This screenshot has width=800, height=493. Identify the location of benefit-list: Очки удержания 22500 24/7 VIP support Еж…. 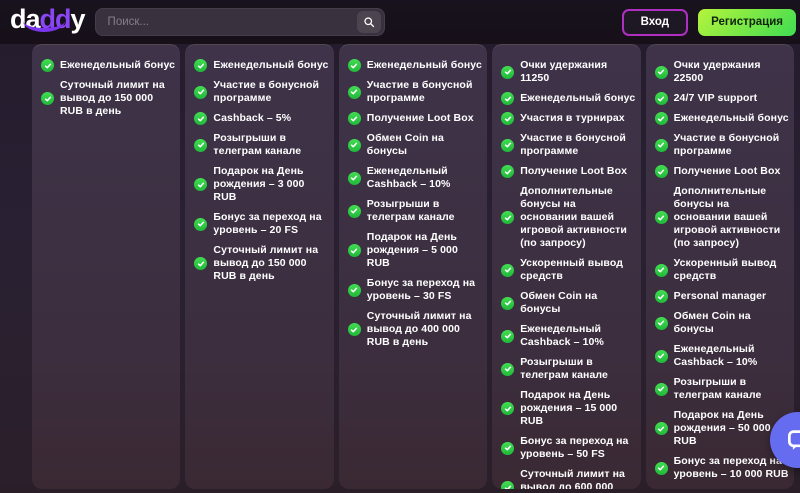
(721, 274).